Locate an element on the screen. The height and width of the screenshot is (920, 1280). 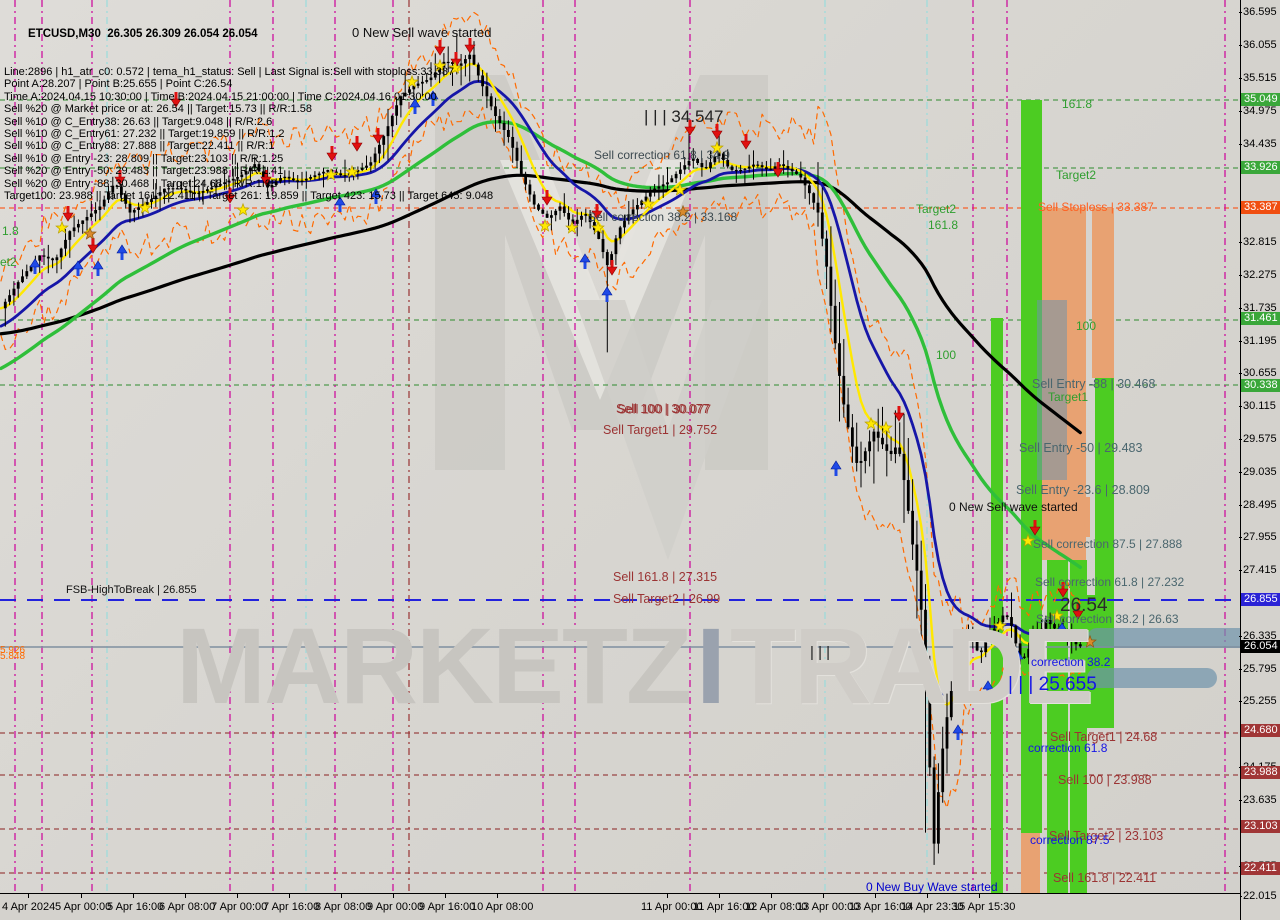
time-tick: 13 Apr 00:00 is located at coordinates (828, 907).